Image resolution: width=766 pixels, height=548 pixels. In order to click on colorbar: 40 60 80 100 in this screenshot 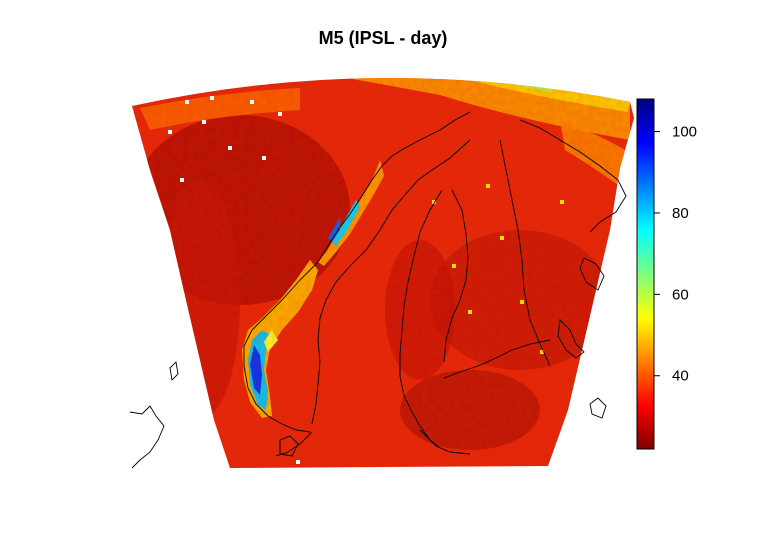, I will do `click(666, 274)`.